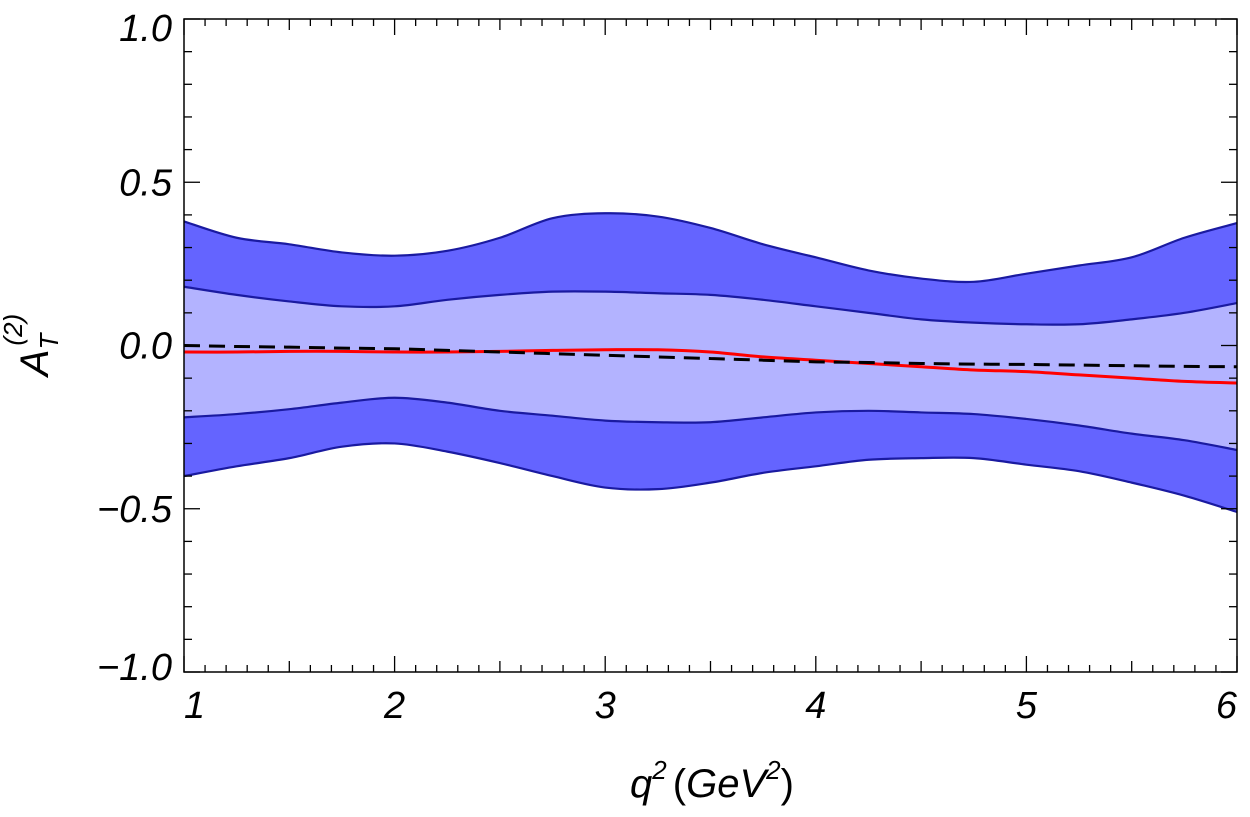 The height and width of the screenshot is (817, 1250). Describe the element at coordinates (680, 784) in the screenshot. I see `x-axis-label-paren-open: (` at that location.